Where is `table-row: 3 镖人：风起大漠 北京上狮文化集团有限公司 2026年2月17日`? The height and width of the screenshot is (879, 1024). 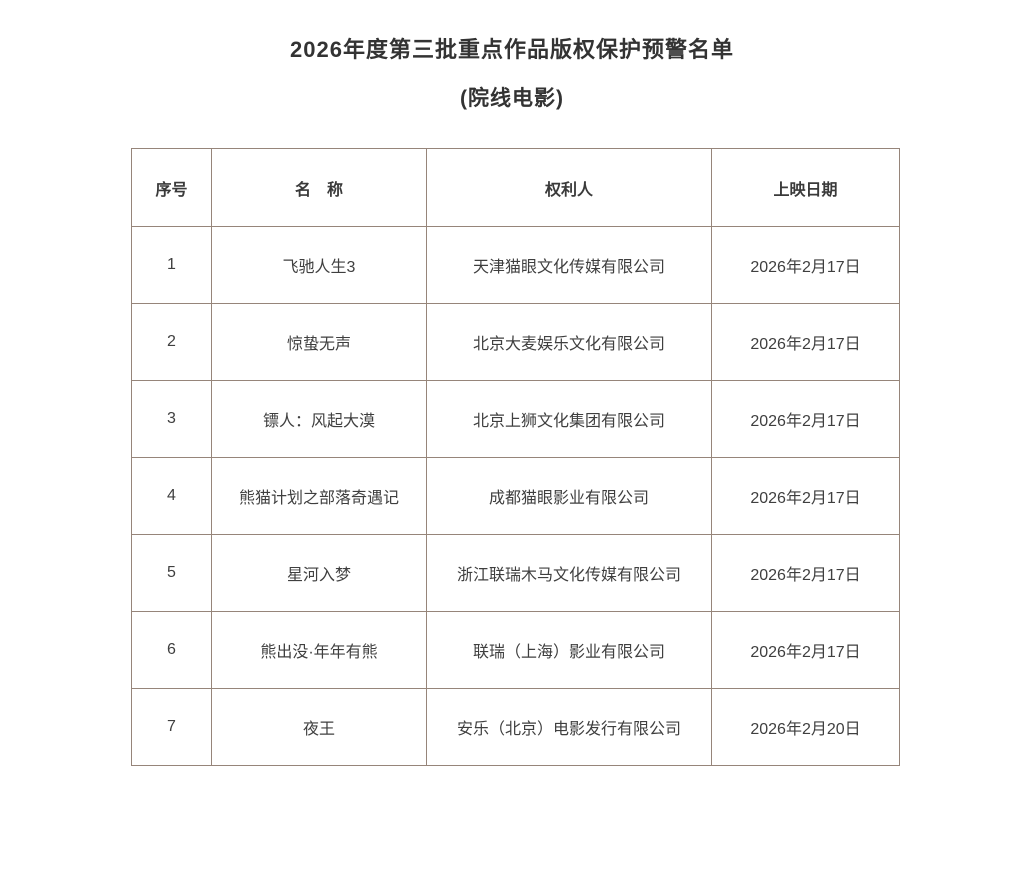
table-row: 3 镖人：风起大漠 北京上狮文化集团有限公司 2026年2月17日 is located at coordinates (515, 419).